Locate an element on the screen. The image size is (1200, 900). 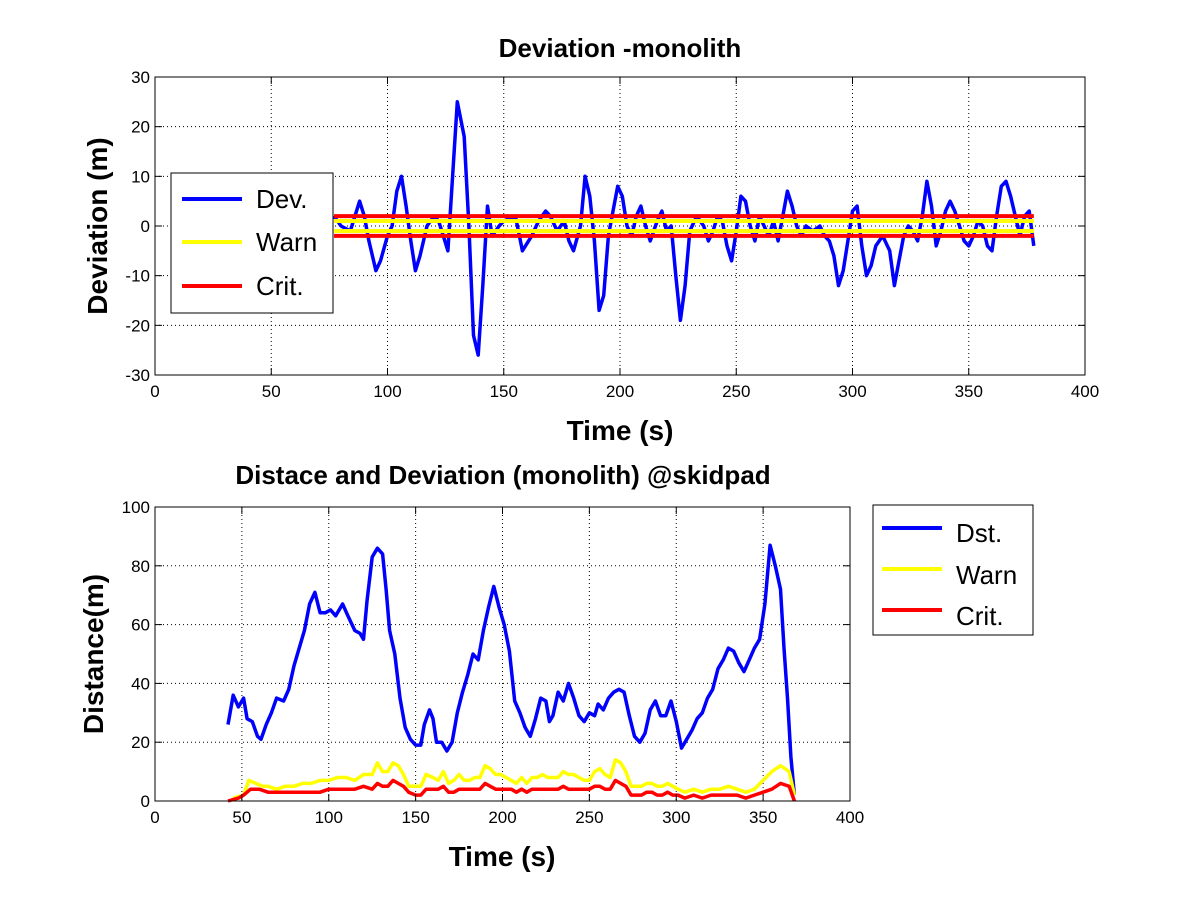
y-tick-label: -30 is located at coordinates (137, 375).